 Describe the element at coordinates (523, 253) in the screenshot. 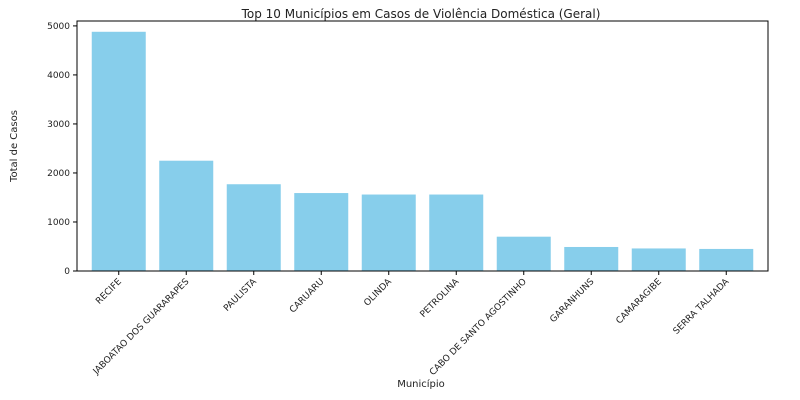

I see `bar-cabo-de-santo-agostinho` at that location.